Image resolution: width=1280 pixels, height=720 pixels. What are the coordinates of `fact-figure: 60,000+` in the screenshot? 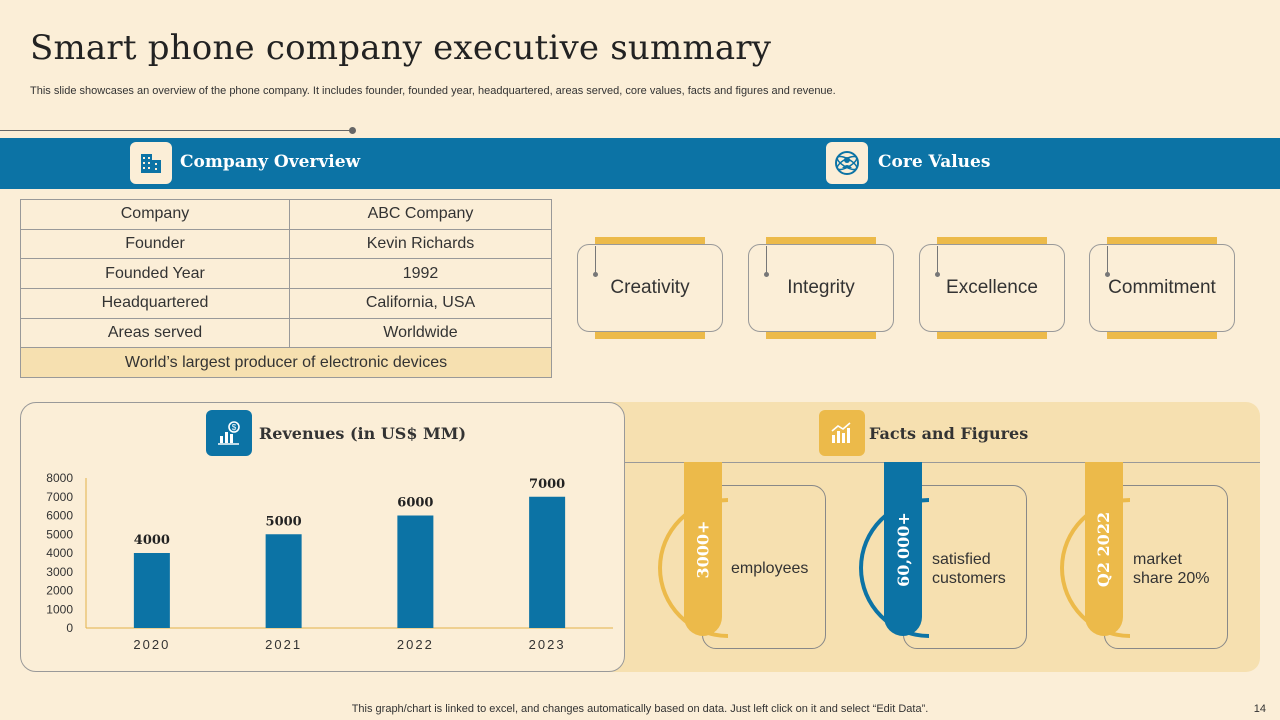 It's located at (903, 549).